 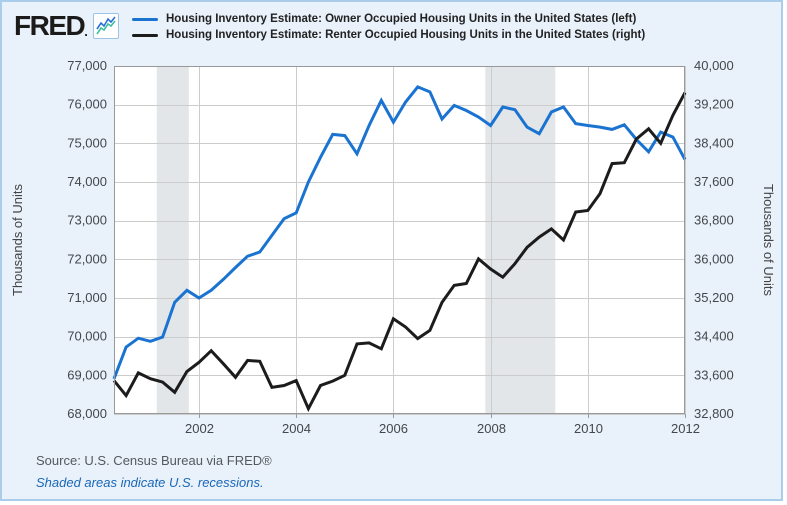 I want to click on right-axis-title: Thousands of Units, so click(x=768, y=240).